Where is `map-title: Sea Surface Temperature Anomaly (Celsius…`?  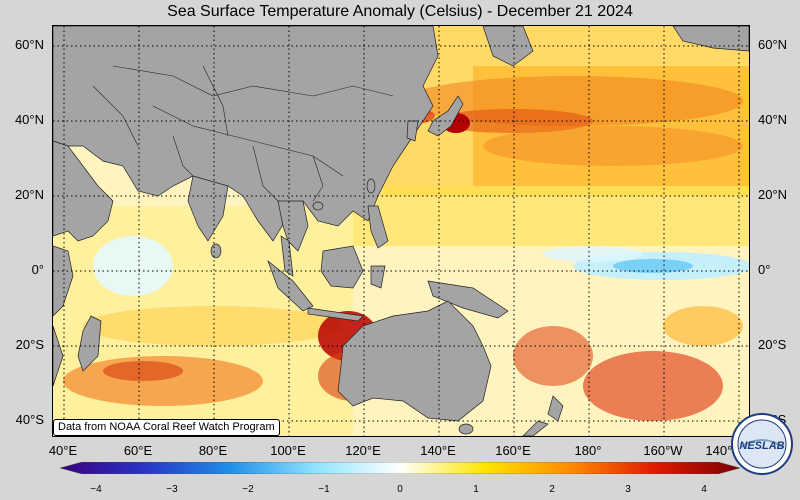 map-title: Sea Surface Temperature Anomaly (Celsius… is located at coordinates (400, 11).